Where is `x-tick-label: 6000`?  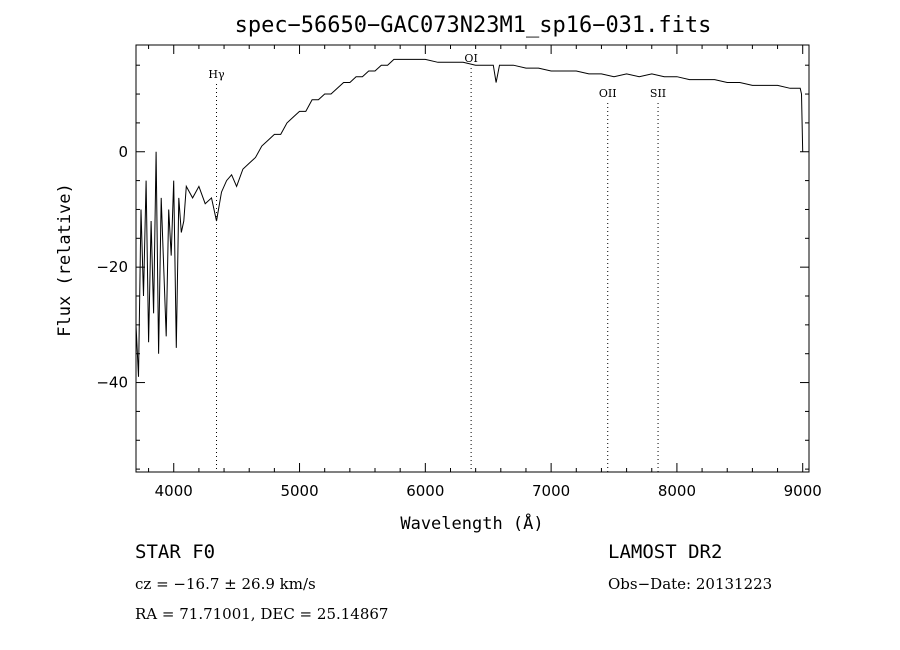
x-tick-label: 6000 is located at coordinates (425, 491).